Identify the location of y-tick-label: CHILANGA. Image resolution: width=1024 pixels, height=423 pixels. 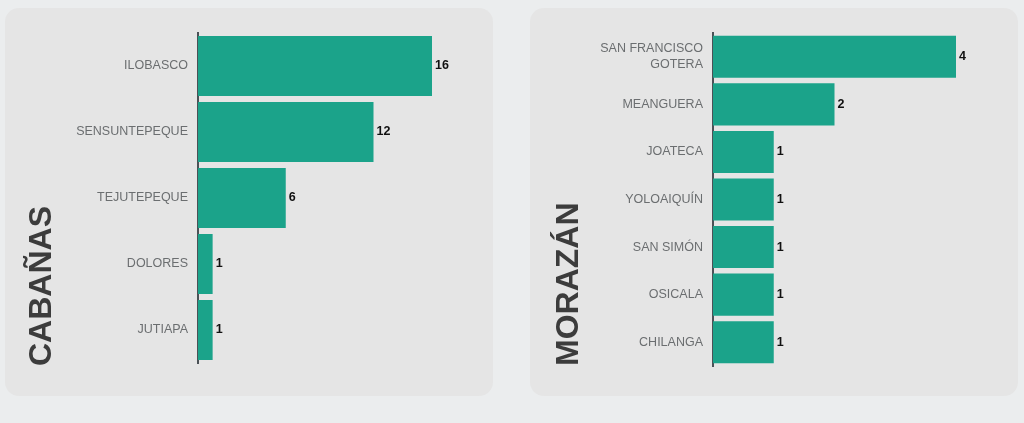
(671, 341).